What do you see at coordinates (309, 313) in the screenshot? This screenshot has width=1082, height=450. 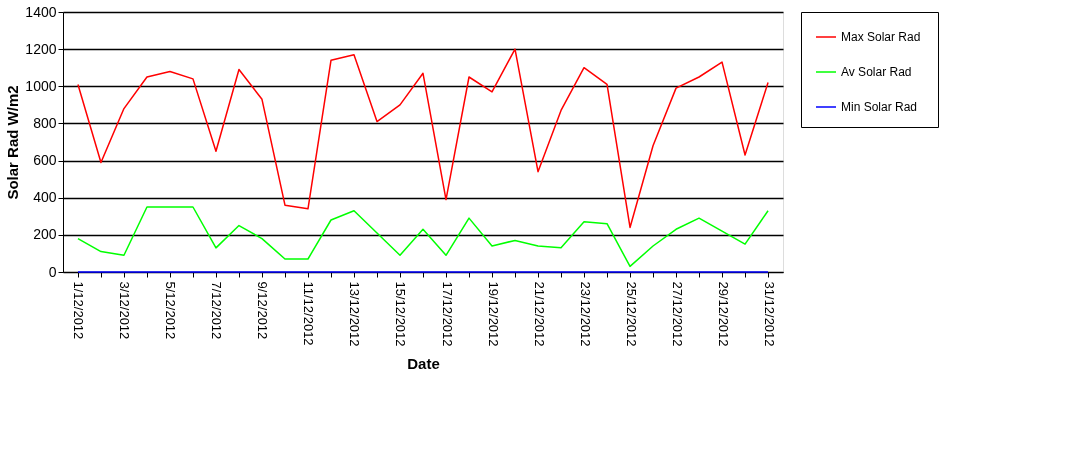 I see `x-tick-label: 11/12/2012` at bounding box center [309, 313].